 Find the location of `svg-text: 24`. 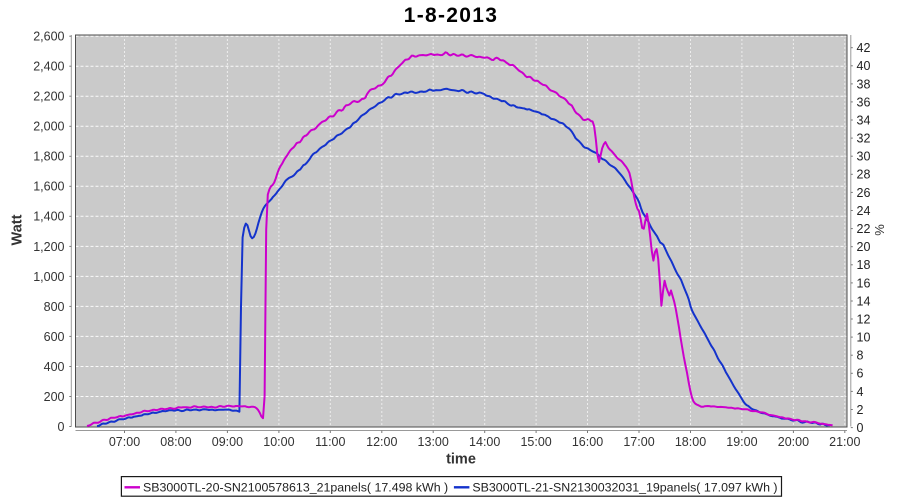

svg-text: 24 is located at coordinates (864, 211).